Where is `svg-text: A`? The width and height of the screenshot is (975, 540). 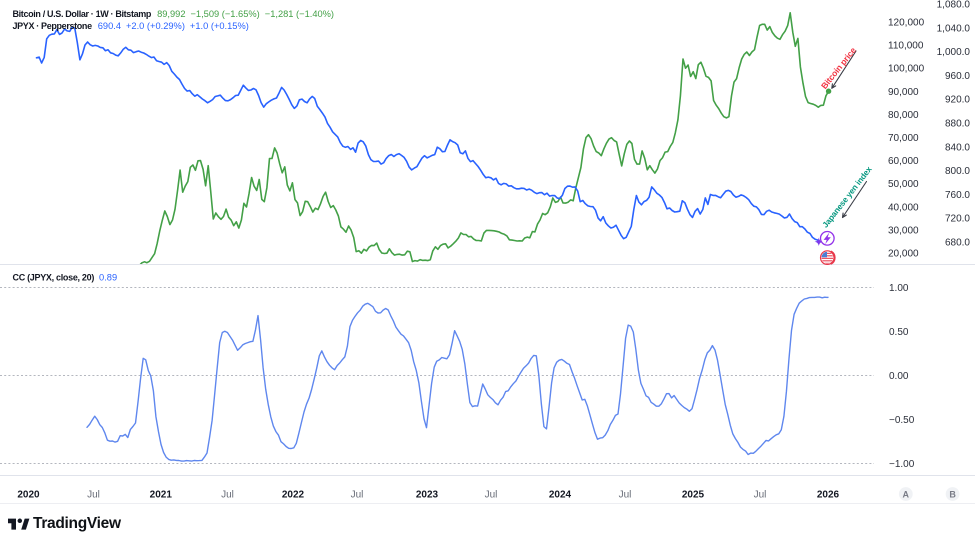 svg-text: A is located at coordinates (906, 494).